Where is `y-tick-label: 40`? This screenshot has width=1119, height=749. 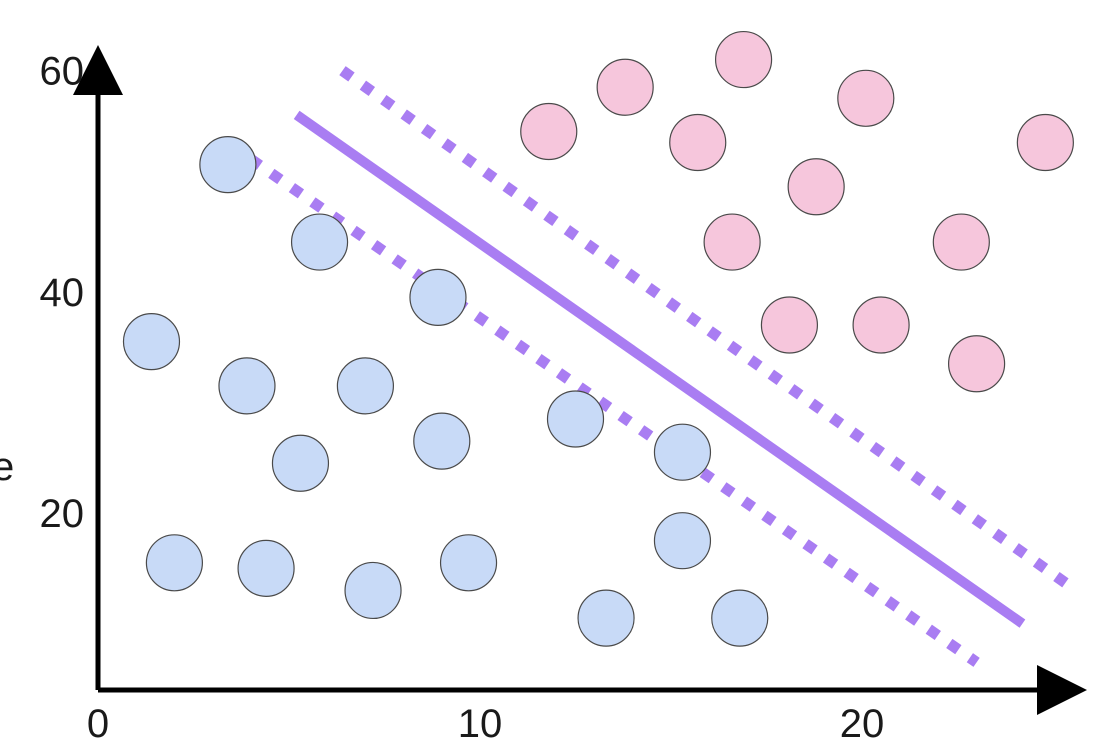
y-tick-label: 40 is located at coordinates (62, 293).